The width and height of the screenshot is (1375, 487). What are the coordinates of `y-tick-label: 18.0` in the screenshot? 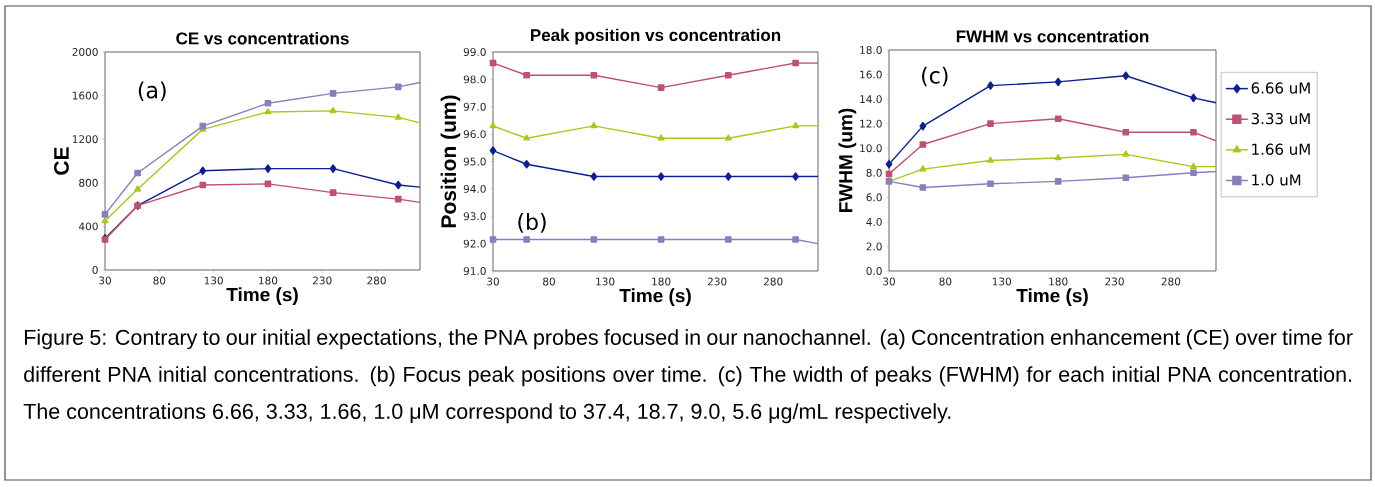 It's located at (871, 50).